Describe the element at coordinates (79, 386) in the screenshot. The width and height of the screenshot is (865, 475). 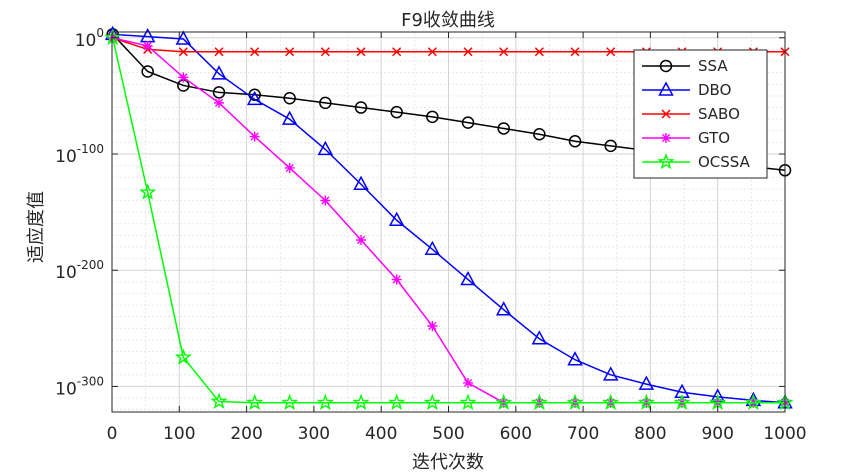
I see `y-tick-label: 10-300` at that location.